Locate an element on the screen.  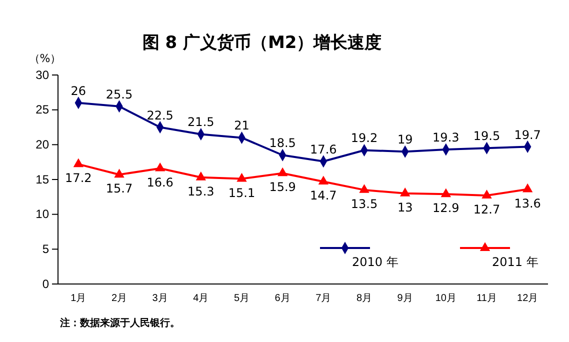
data-label: 19.7 is located at coordinates (527, 135).